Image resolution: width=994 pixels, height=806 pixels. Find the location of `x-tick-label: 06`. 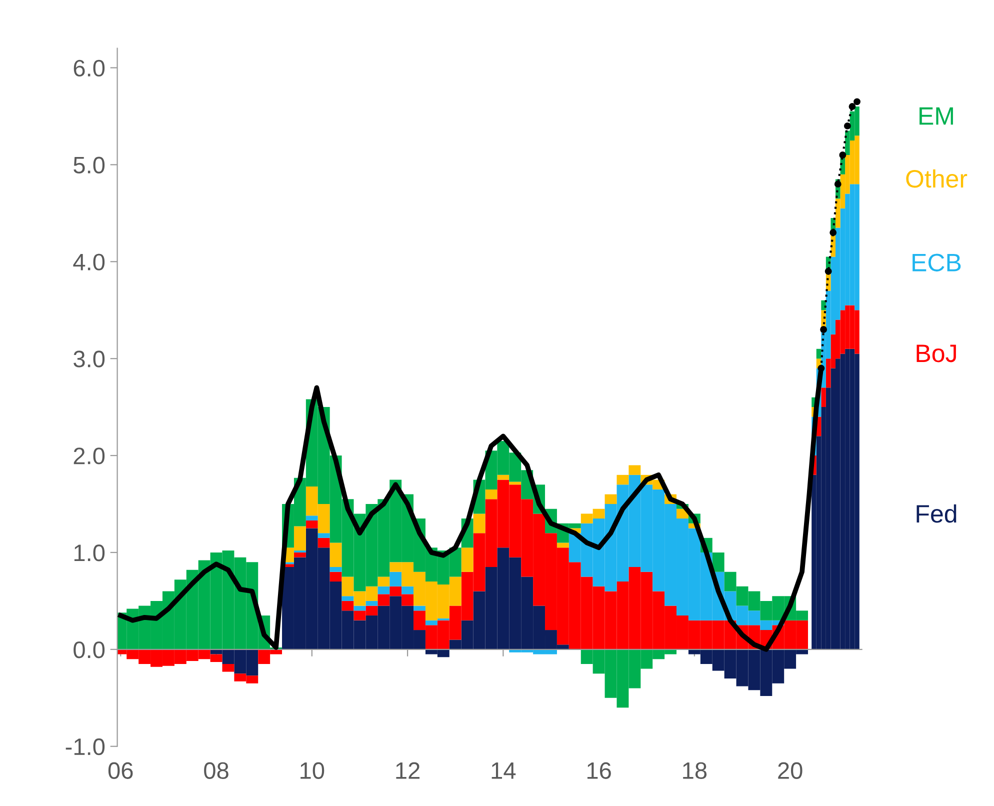

x-tick-label: 06 is located at coordinates (120, 770).